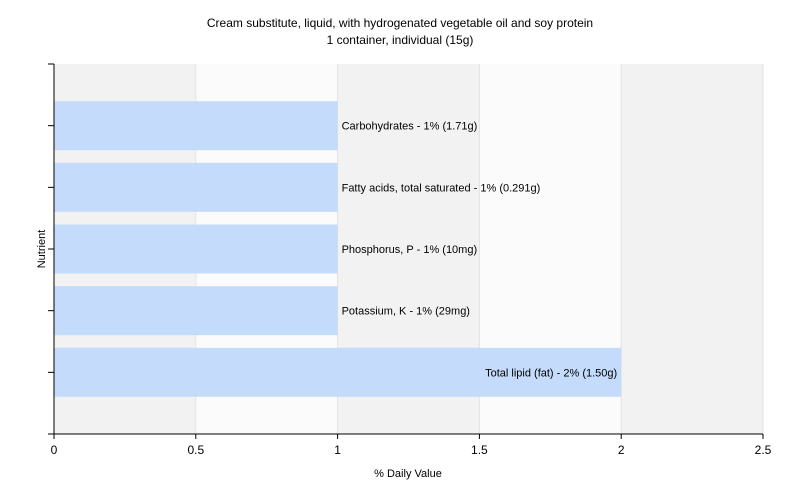 The width and height of the screenshot is (800, 500). What do you see at coordinates (400, 40) in the screenshot?
I see `chart-subtitle: 1 container, individual (15g)` at bounding box center [400, 40].